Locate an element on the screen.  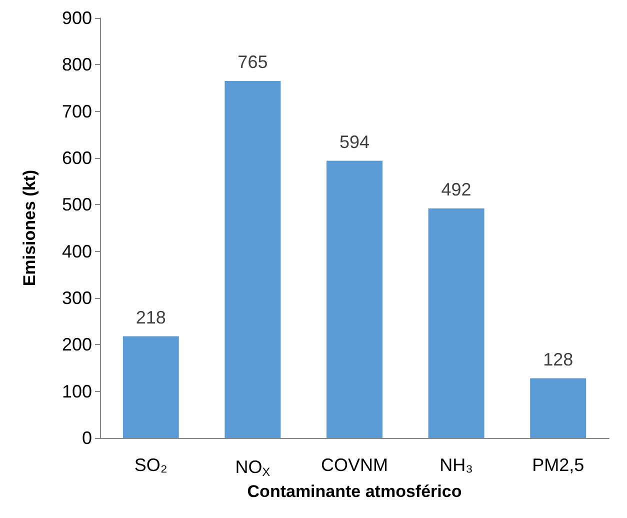
x-axis-title: Contaminante atmosférico is located at coordinates (354, 491).